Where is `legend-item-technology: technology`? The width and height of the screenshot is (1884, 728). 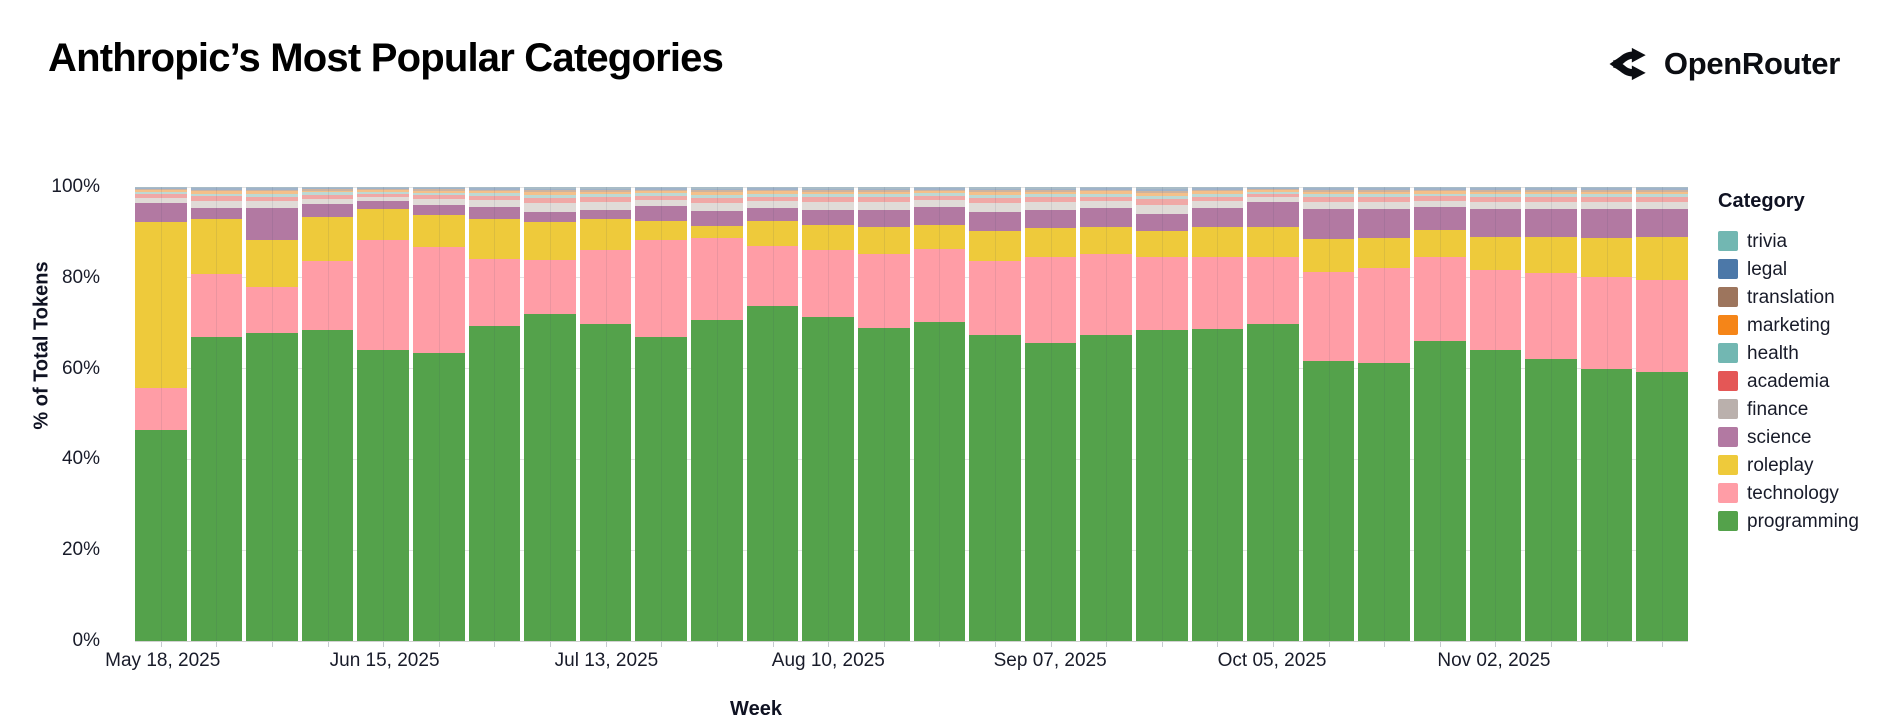
legend-item-technology: technology is located at coordinates (1798, 493).